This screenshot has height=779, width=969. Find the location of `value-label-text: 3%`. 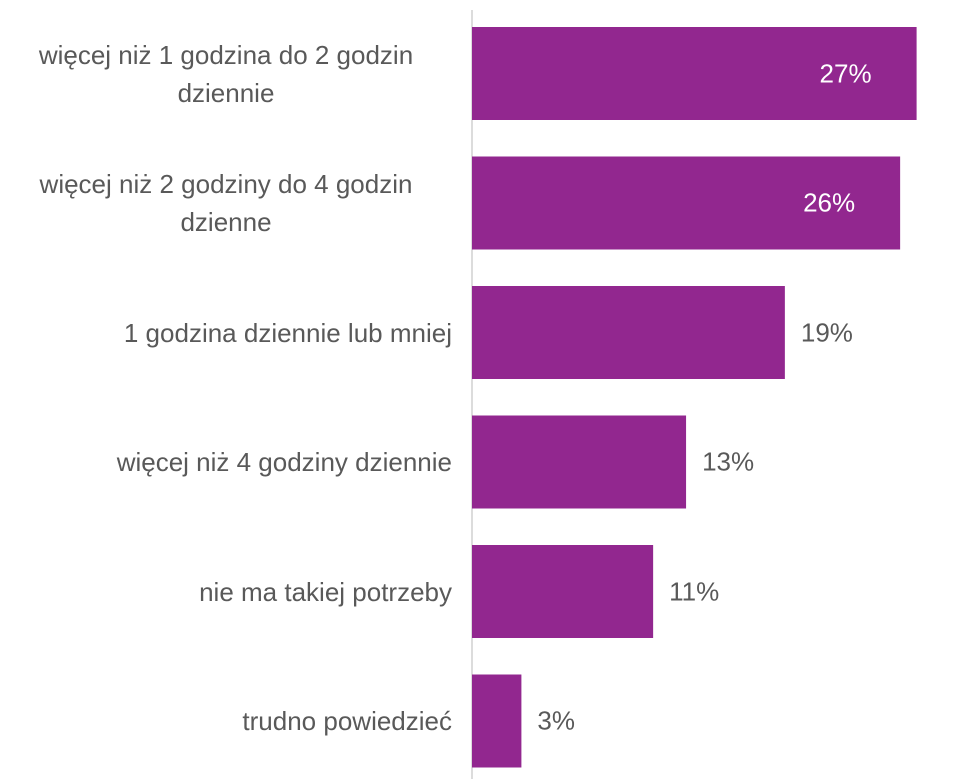

value-label-text: 3% is located at coordinates (556, 720).